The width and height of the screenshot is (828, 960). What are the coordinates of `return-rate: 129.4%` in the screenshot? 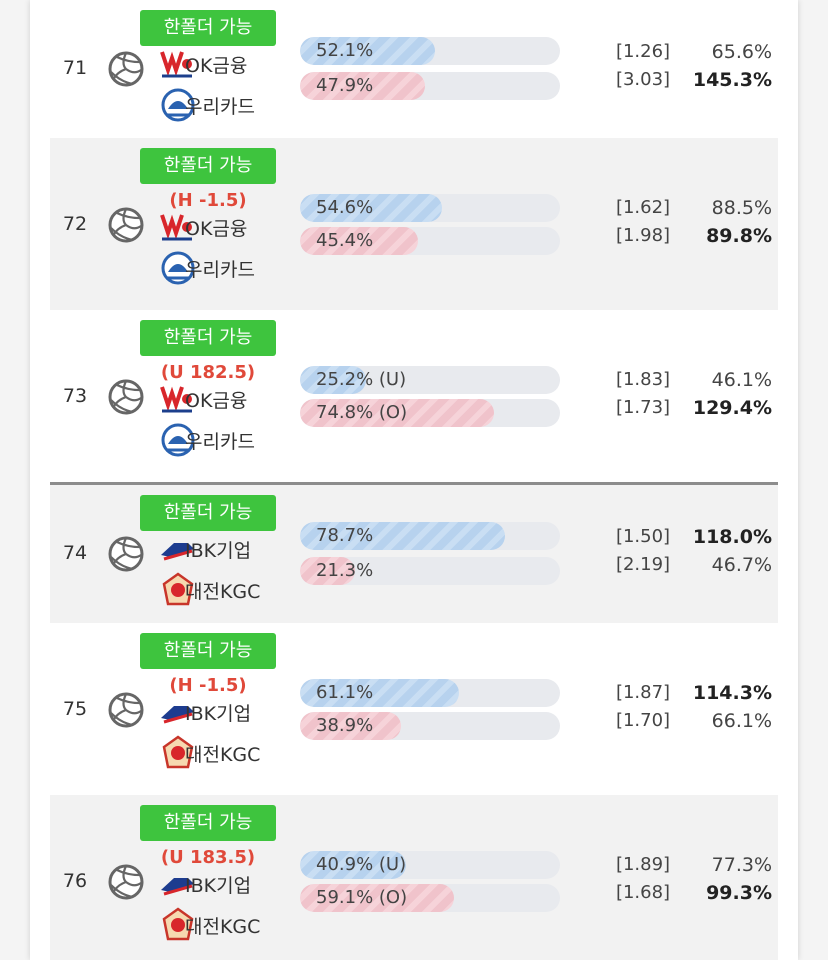 It's located at (732, 408).